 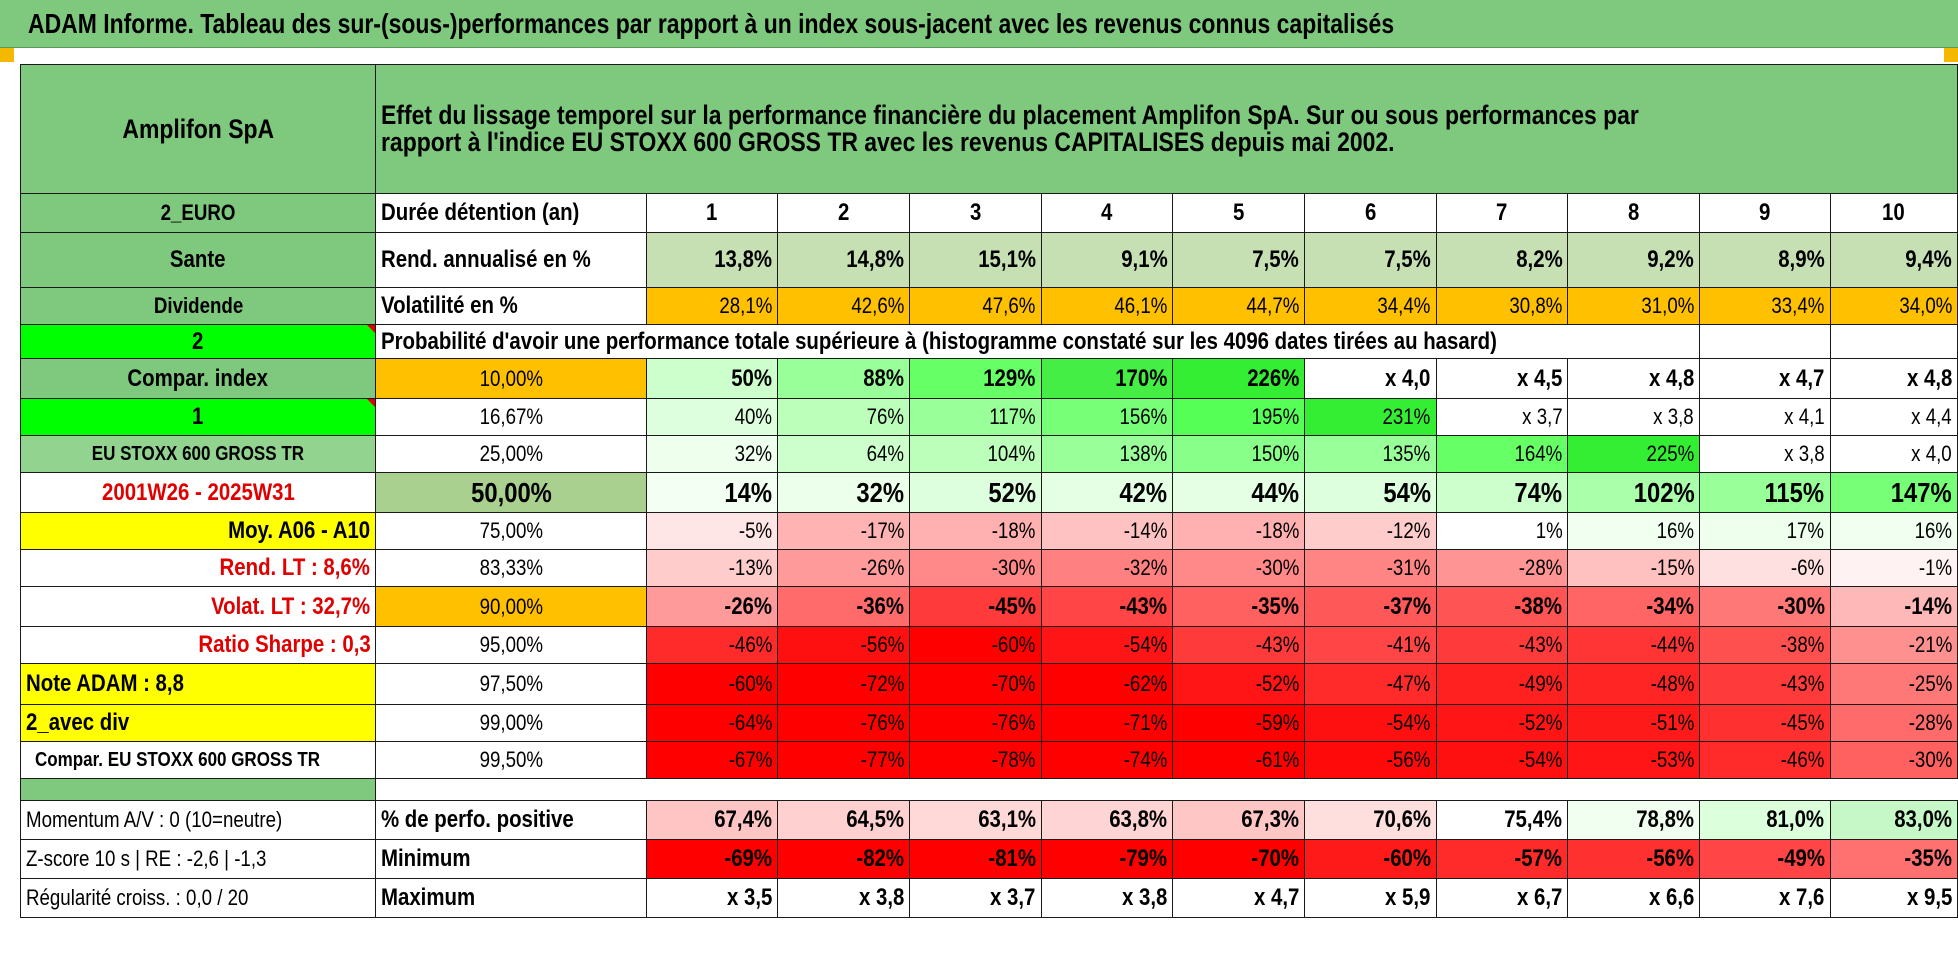 What do you see at coordinates (1800, 858) in the screenshot?
I see `minimum-cell-text: -49%` at bounding box center [1800, 858].